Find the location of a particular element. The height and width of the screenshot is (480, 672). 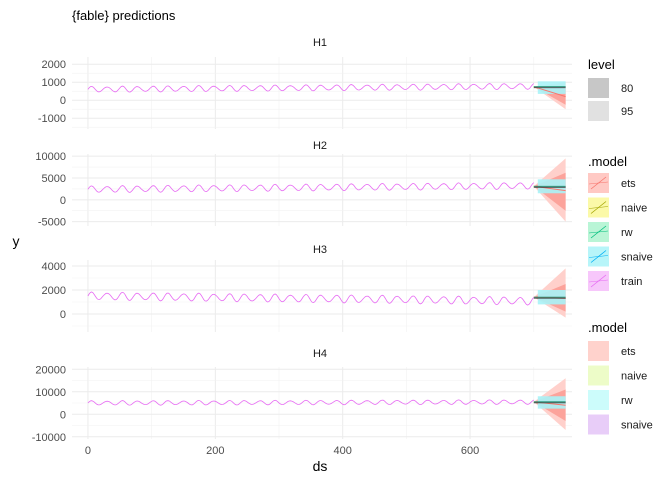

y-tick-label: 1000 is located at coordinates (54, 83).